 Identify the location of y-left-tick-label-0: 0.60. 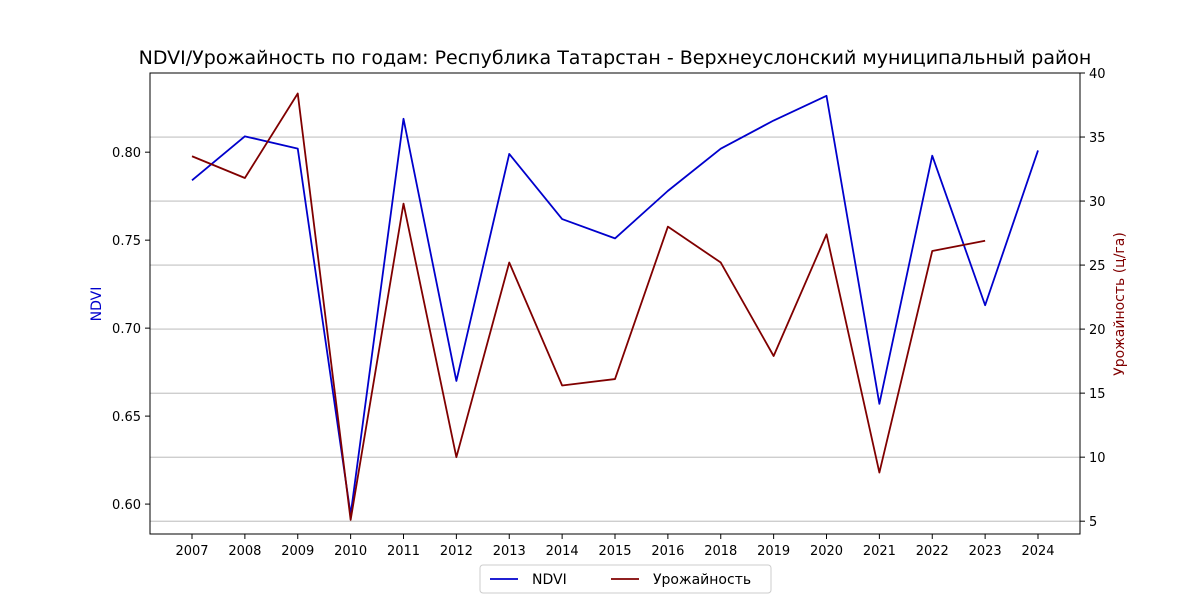
(126, 505).